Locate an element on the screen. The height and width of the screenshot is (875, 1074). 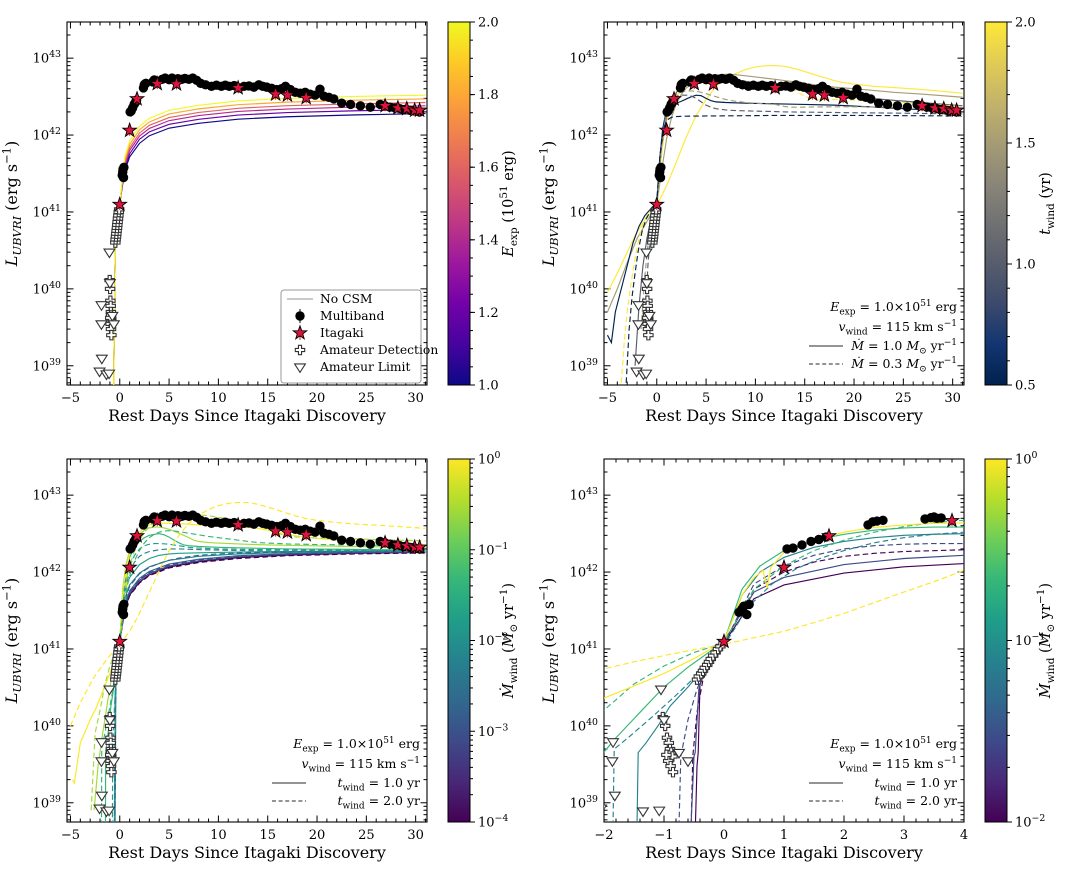
colorbar: 0.5 1.0 1.5 2.0 twind (yr) is located at coordinates (1020, 205).